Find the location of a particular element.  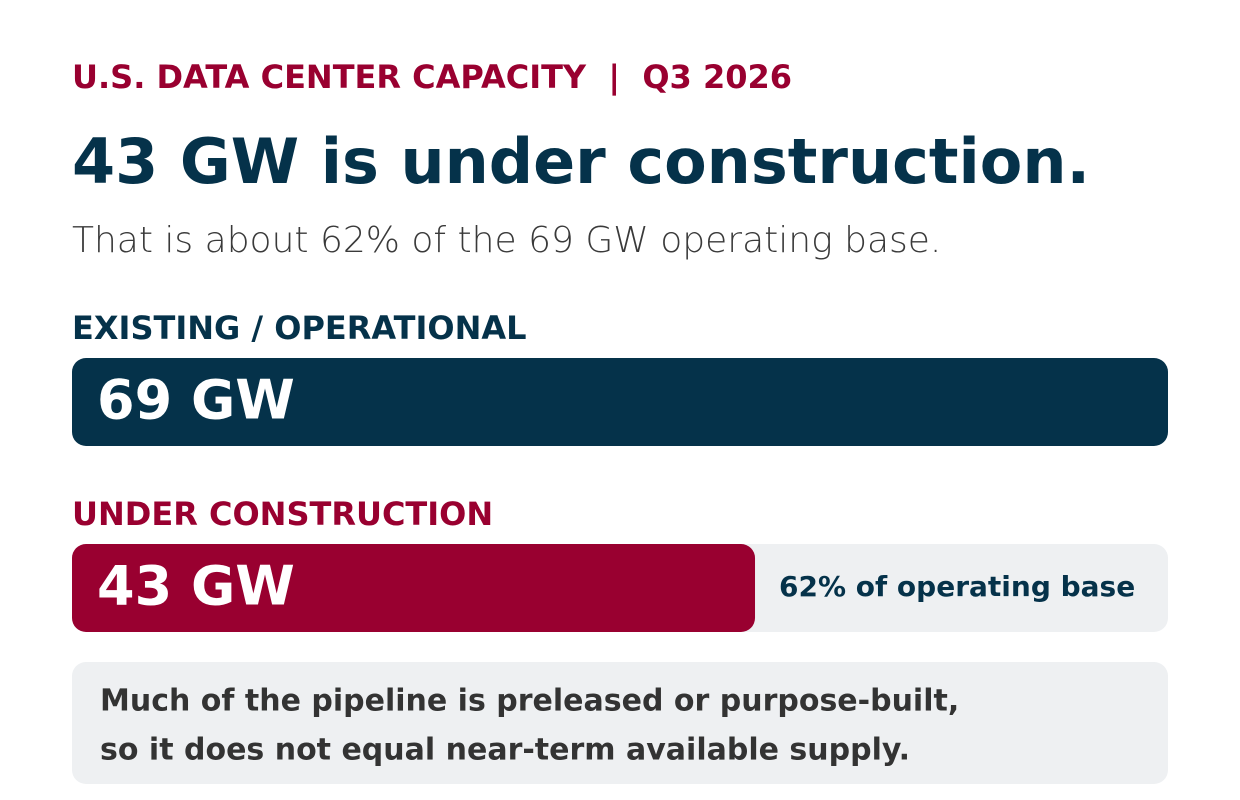

category-label: UNDER CONSTRUCTION is located at coordinates (282, 514).